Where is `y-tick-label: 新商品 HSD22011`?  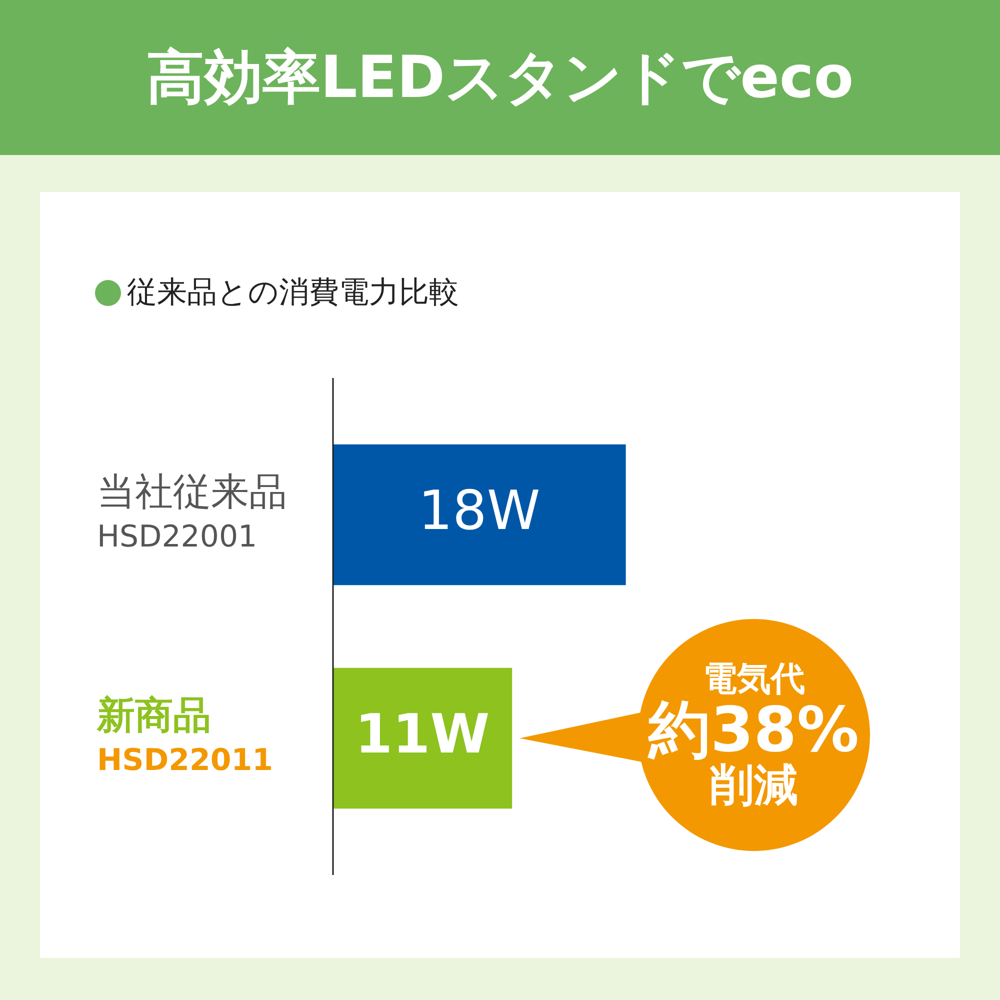
y-tick-label: 新商品 HSD22011 is located at coordinates (184, 735).